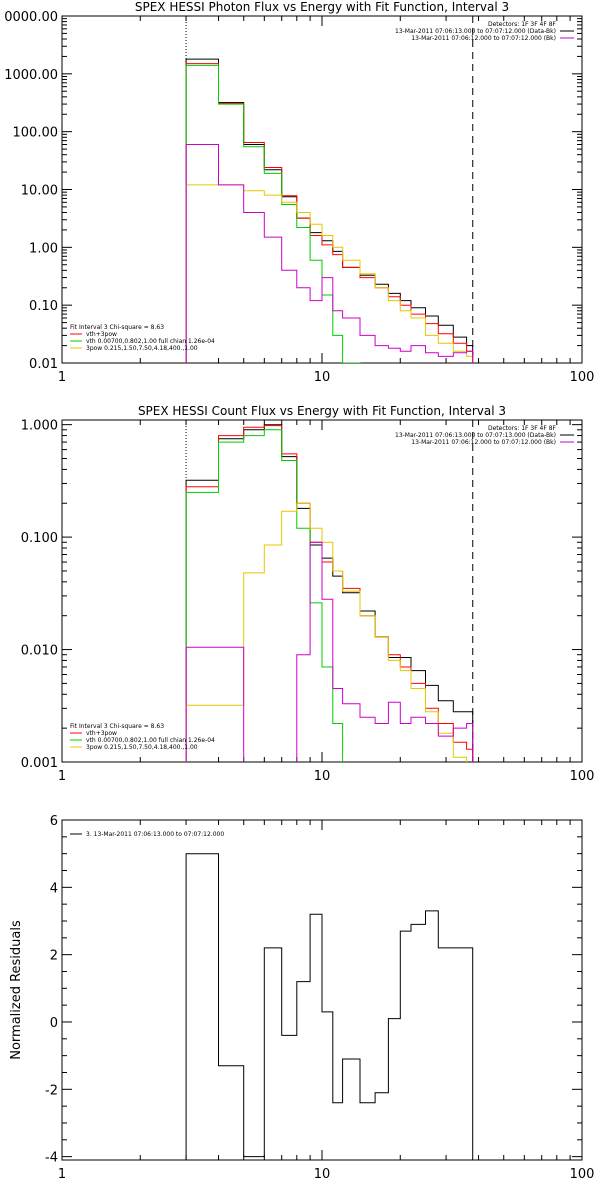  Describe the element at coordinates (39, 538) in the screenshot. I see `y-tick-label: 0.100` at that location.